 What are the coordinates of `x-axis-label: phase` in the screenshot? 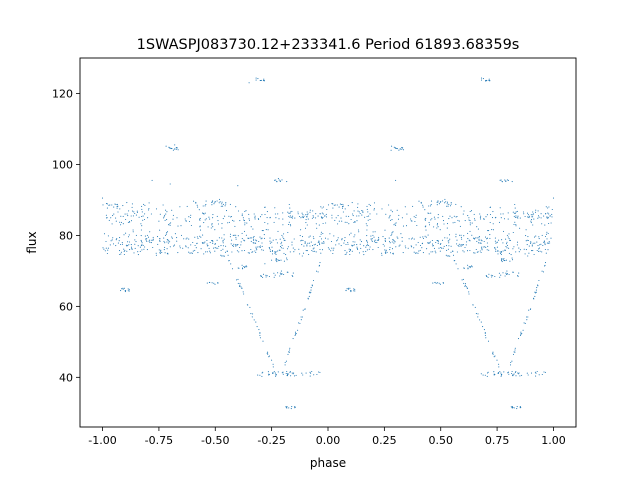 It's located at (328, 463).